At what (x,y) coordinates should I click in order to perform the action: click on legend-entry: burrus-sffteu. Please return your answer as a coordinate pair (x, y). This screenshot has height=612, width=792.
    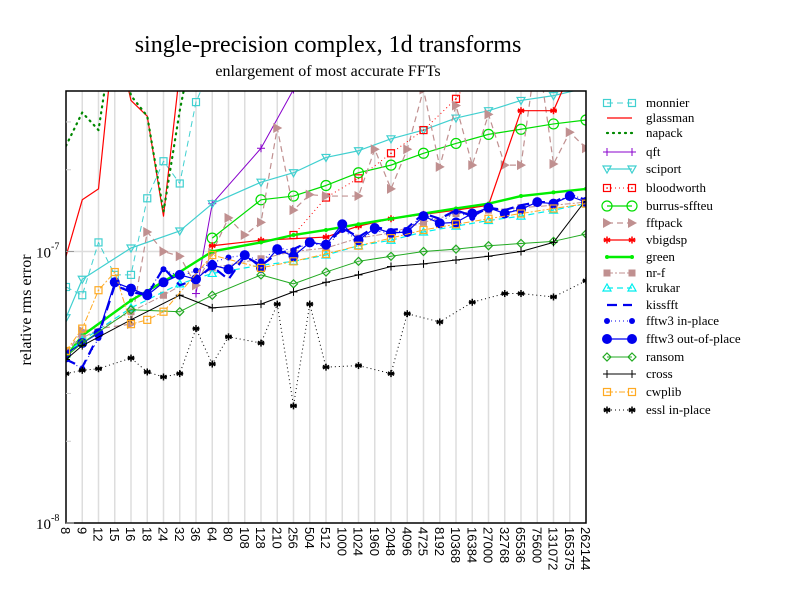
    Looking at the image, I should click on (657, 205).